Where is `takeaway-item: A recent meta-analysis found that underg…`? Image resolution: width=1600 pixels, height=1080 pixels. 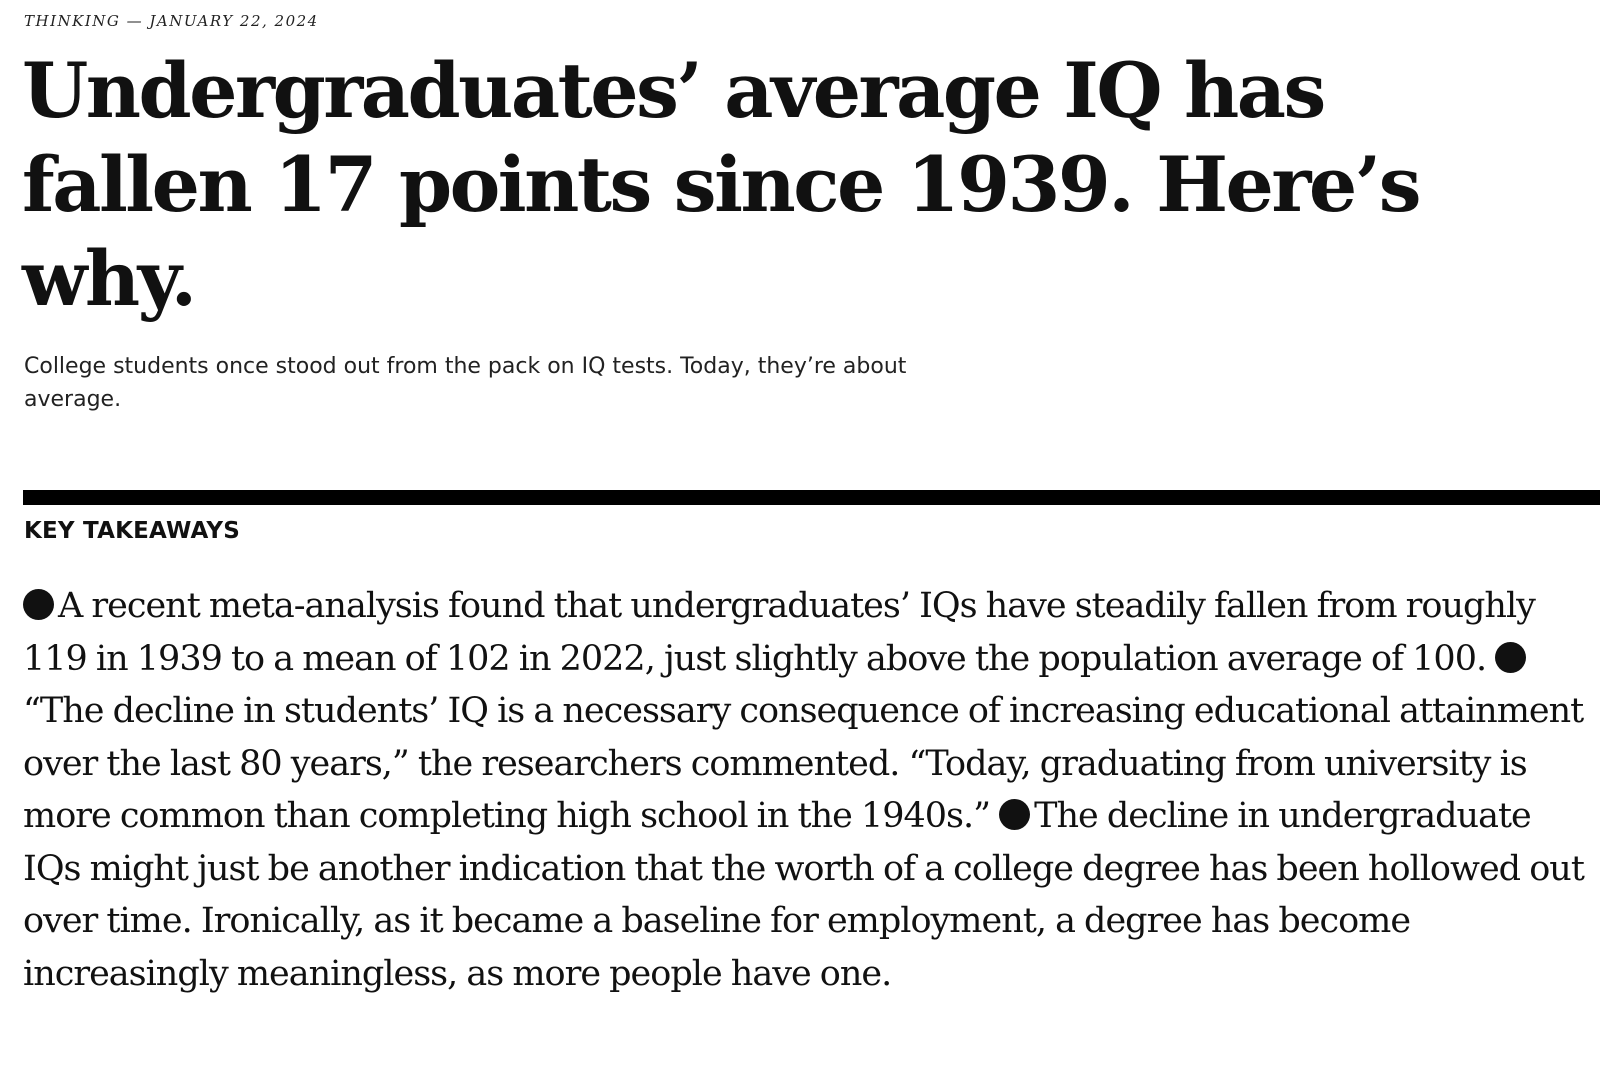 takeaway-item: A recent meta-analysis found that underg… is located at coordinates (779, 632).